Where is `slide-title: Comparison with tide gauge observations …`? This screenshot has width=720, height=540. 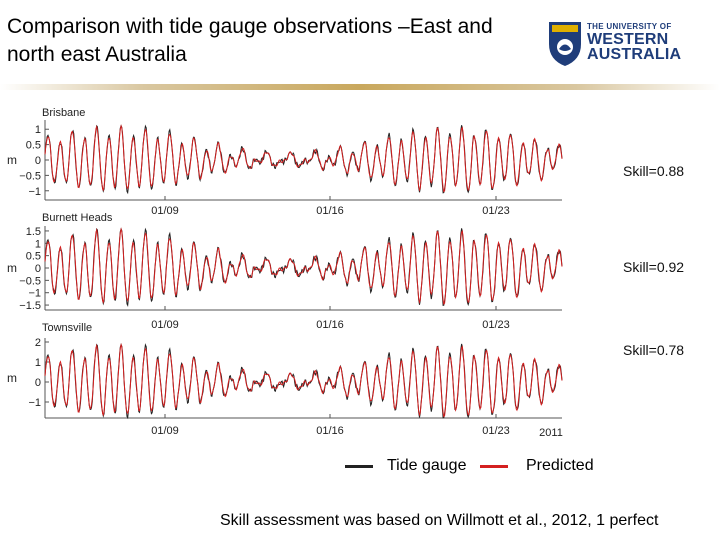
slide-title: Comparison with tide gauge observations … is located at coordinates (250, 40).